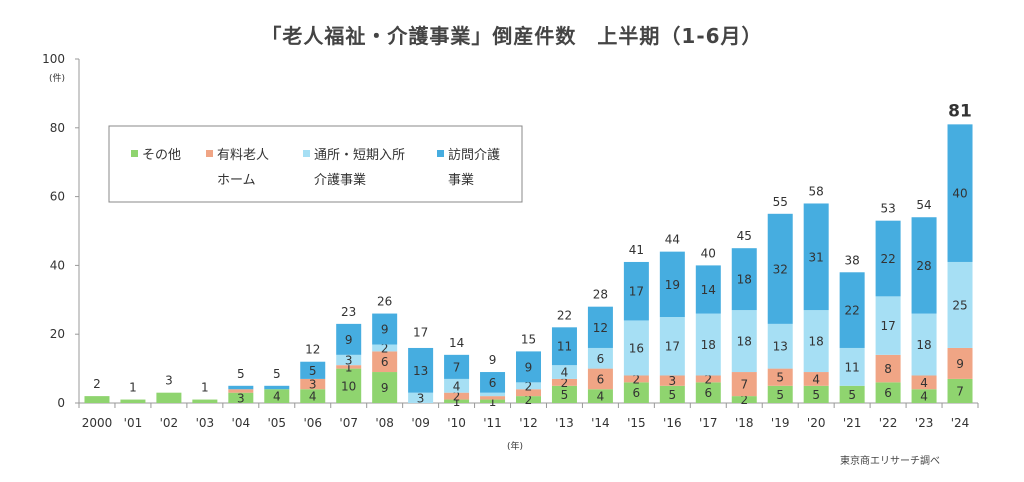 The image size is (1024, 482). I want to click on x-tick-label: '15, so click(636, 423).